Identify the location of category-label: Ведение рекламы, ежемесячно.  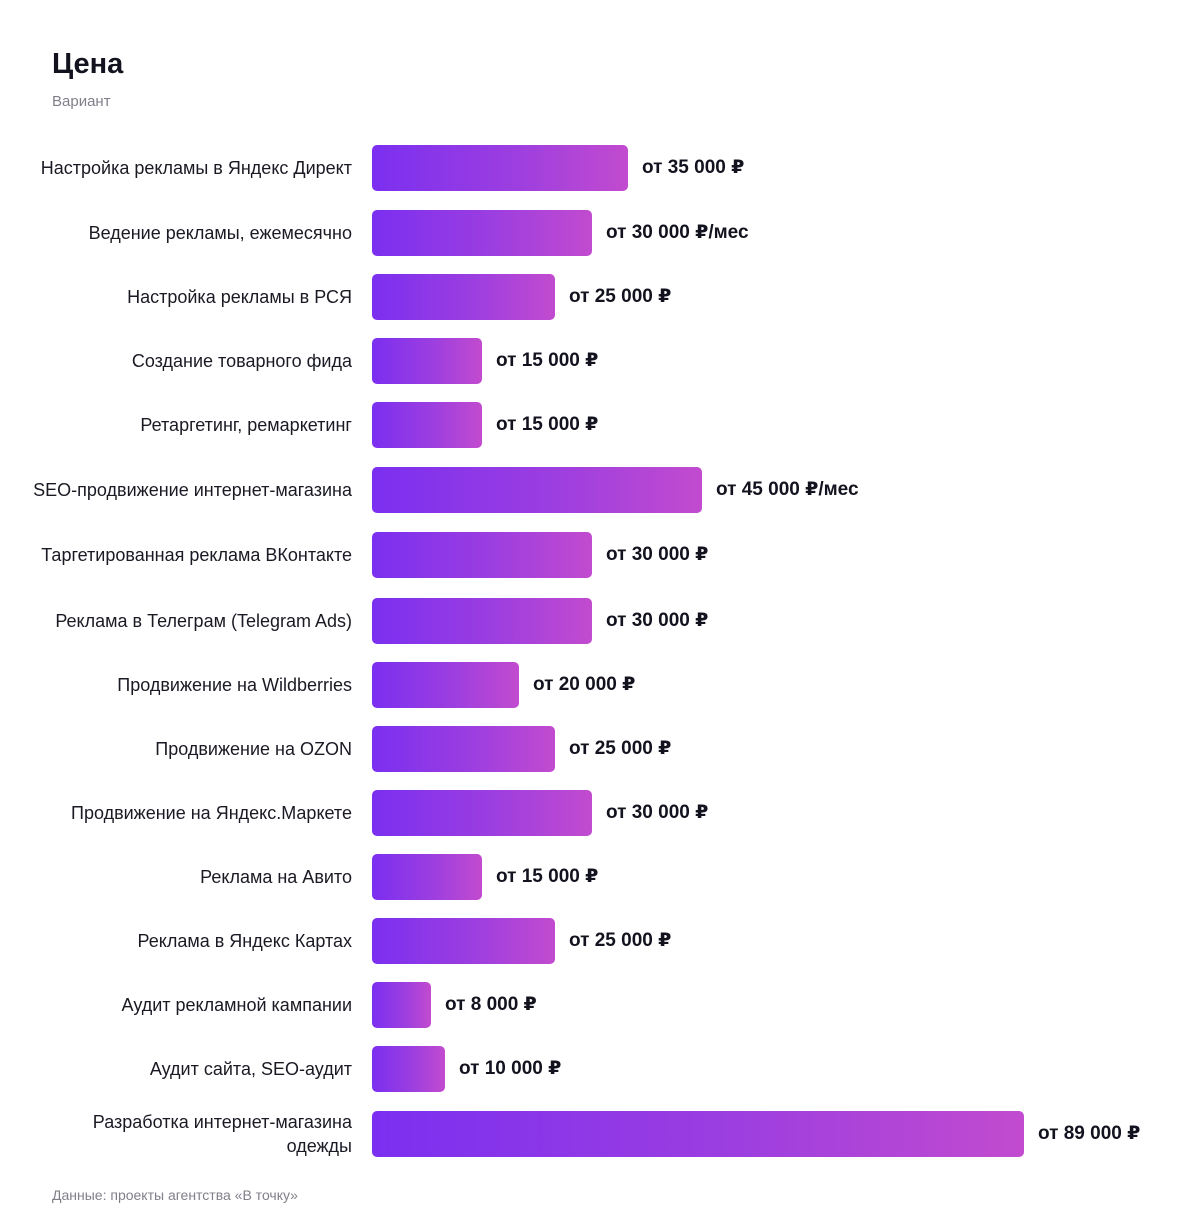
(220, 233).